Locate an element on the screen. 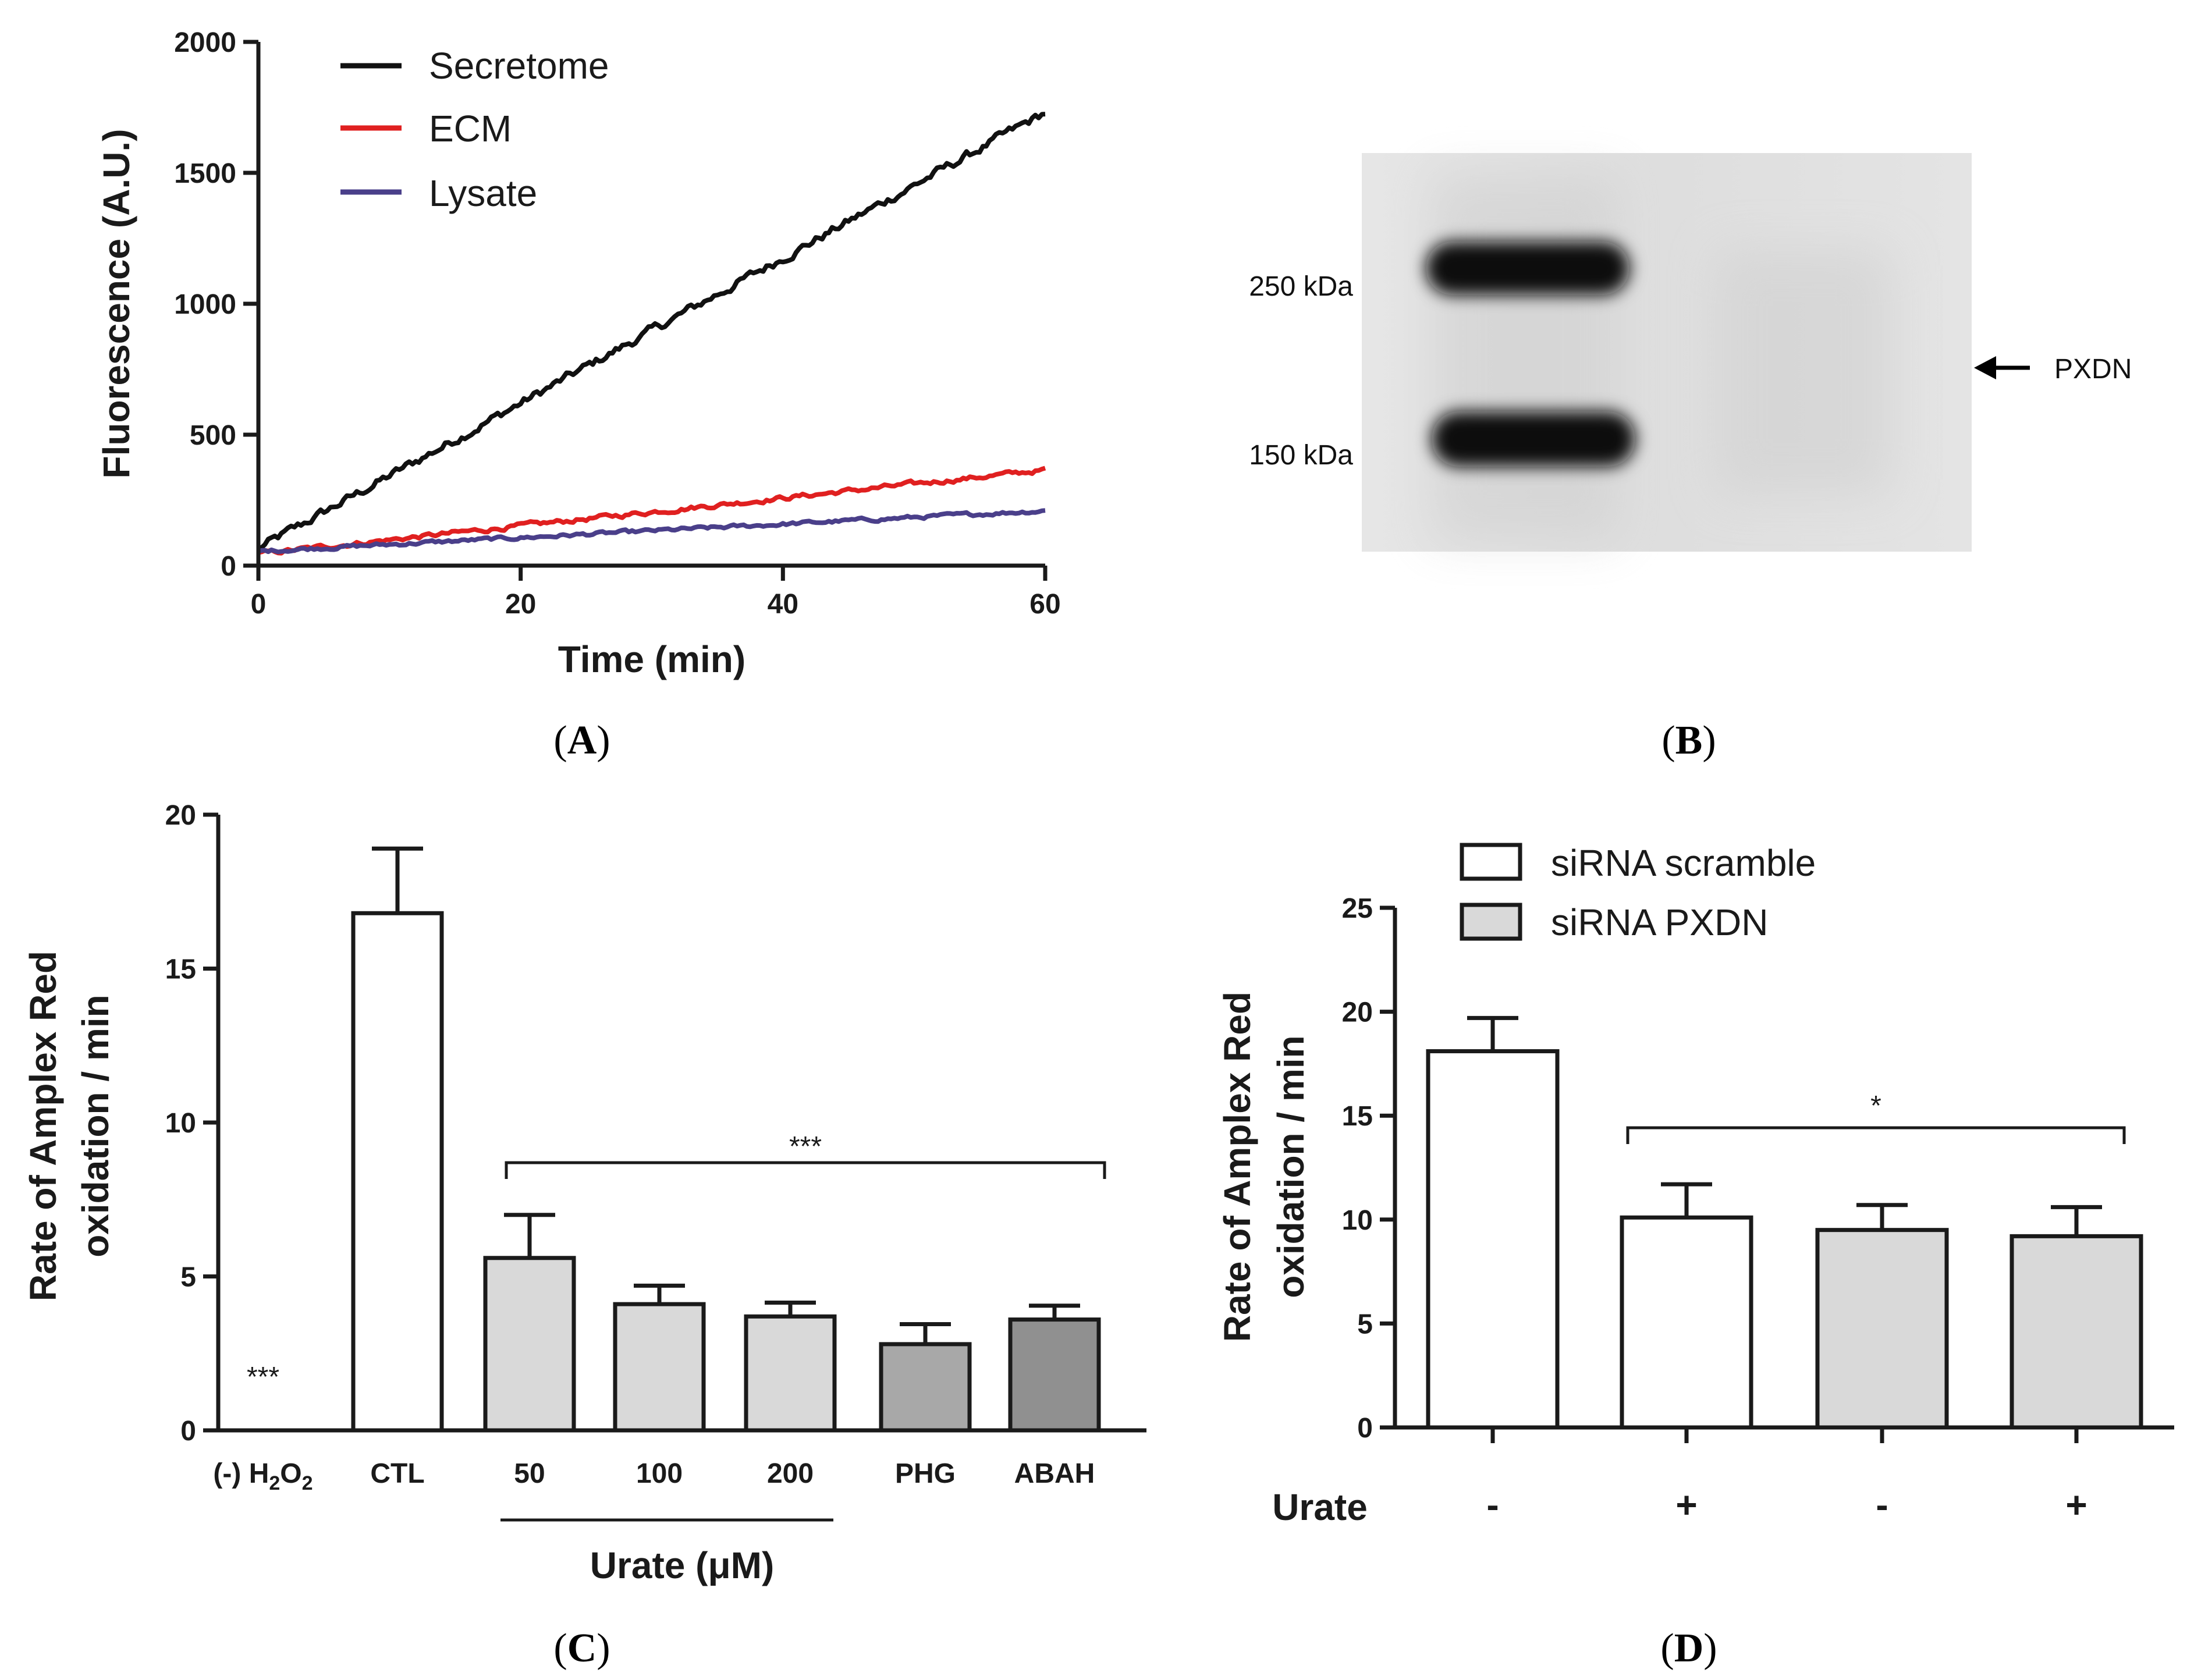 The height and width of the screenshot is (1680, 2187). panel-a-series-lines is located at coordinates (651, 334).